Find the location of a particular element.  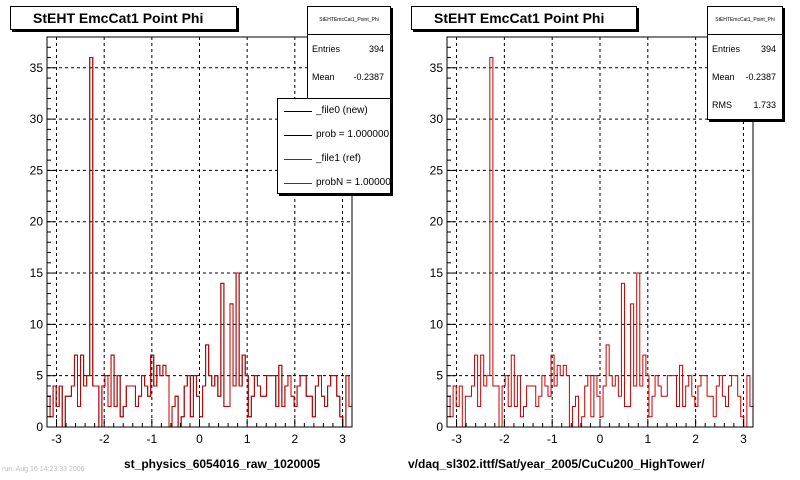

left-x-tick-label: -2 is located at coordinates (104, 439).